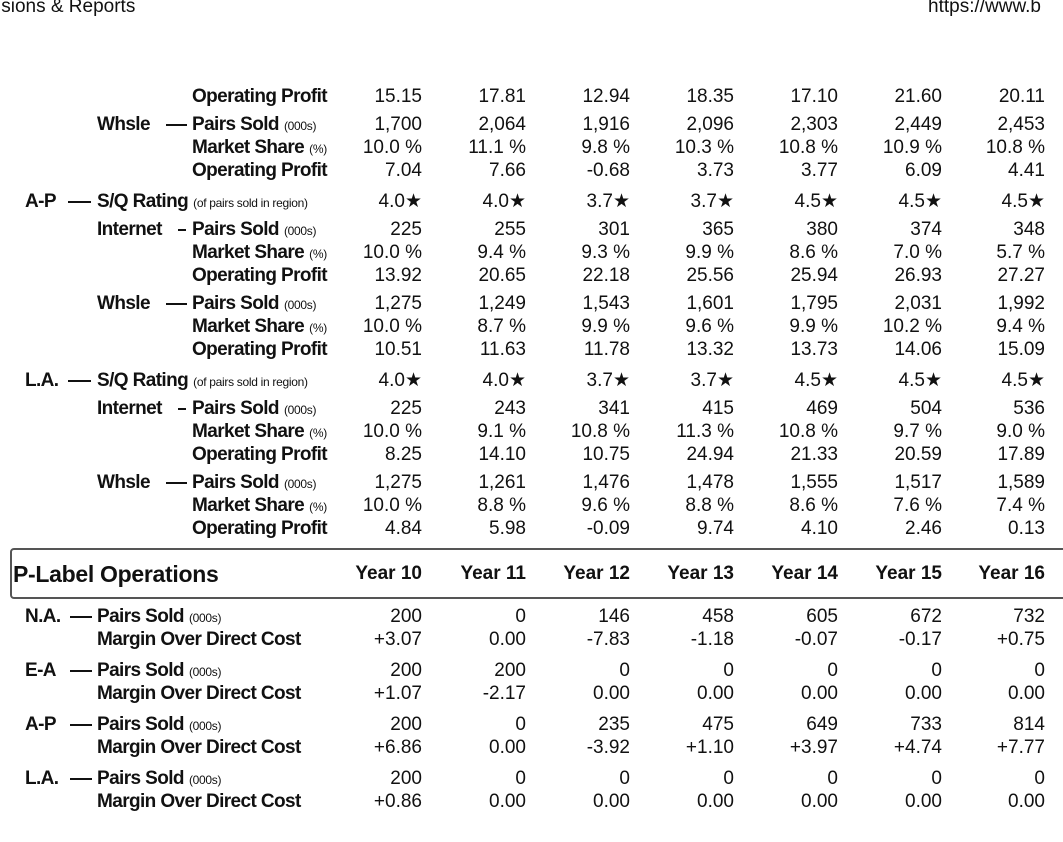  I want to click on cell-value: 13.73, so click(814, 349).